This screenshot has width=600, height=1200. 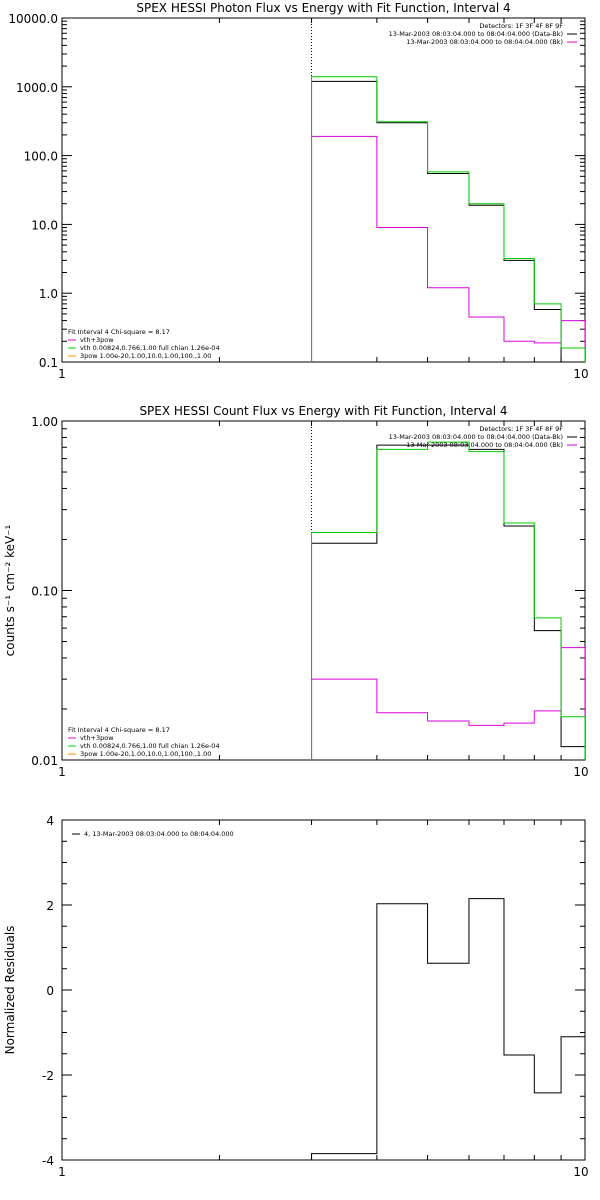 I want to click on y-tick-label: -4, so click(x=48, y=1161).